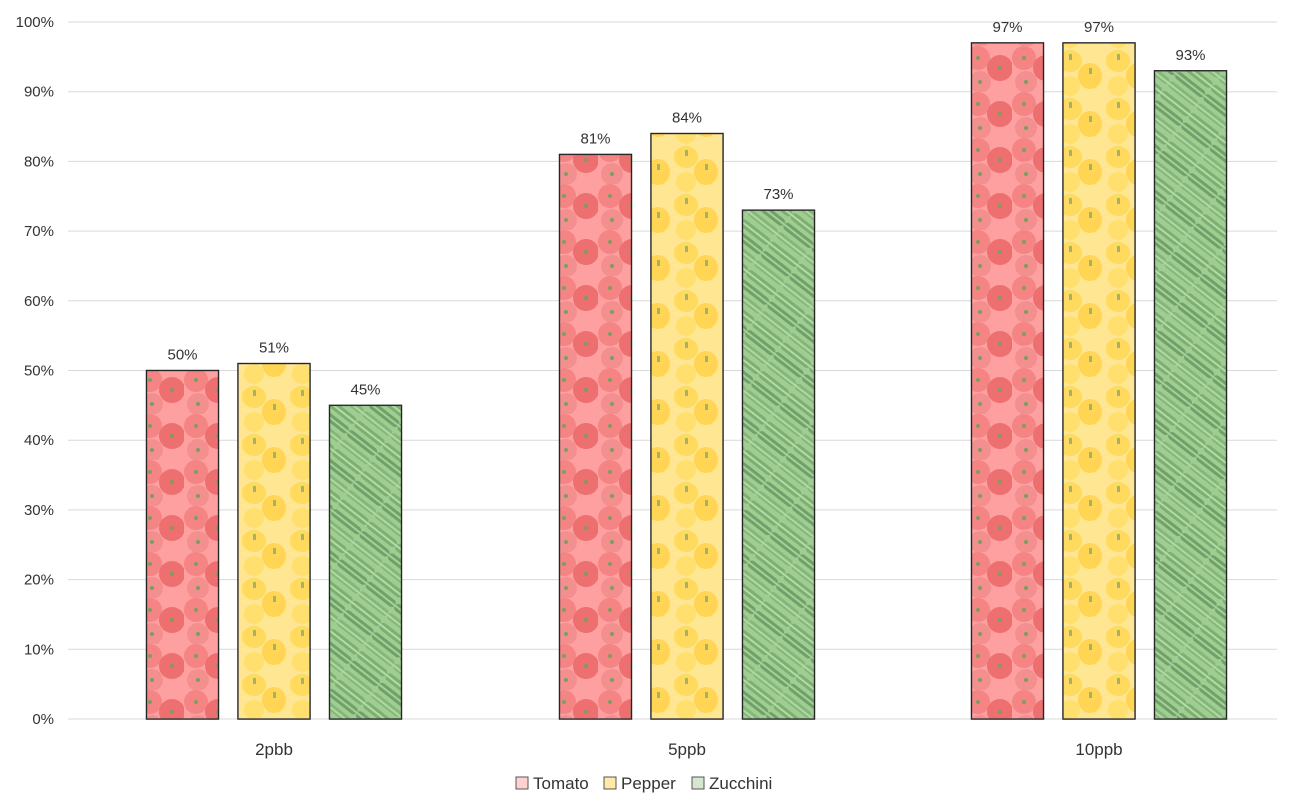  I want to click on legend-swatch-zucchini, so click(698, 783).